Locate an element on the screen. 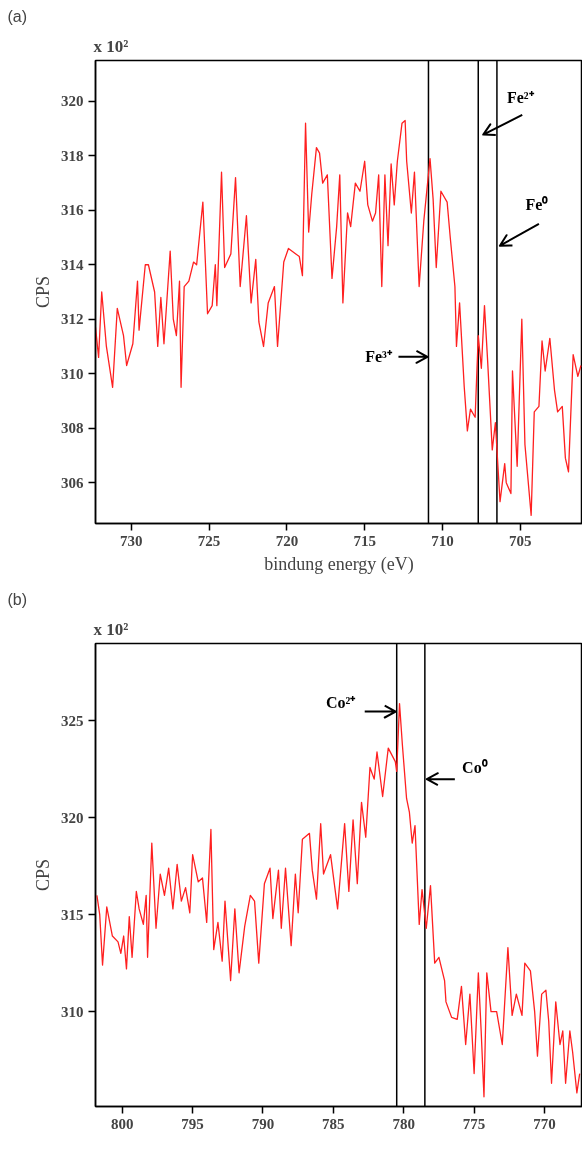 The image size is (582, 1167). ref-line-label: Co²⁺ is located at coordinates (341, 703).